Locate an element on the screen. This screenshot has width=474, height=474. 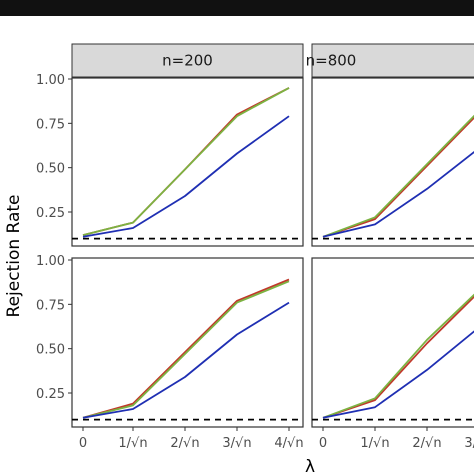
x-axis-title: λ is located at coordinates (310, 465).